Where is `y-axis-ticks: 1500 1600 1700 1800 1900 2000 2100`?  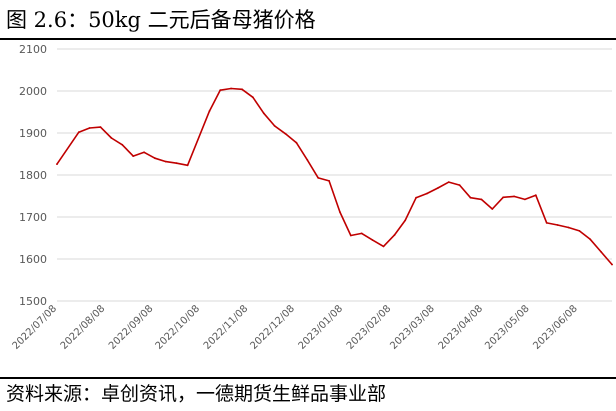 y-axis-ticks: 1500 1600 1700 1800 1900 2000 2100 is located at coordinates (33, 175).